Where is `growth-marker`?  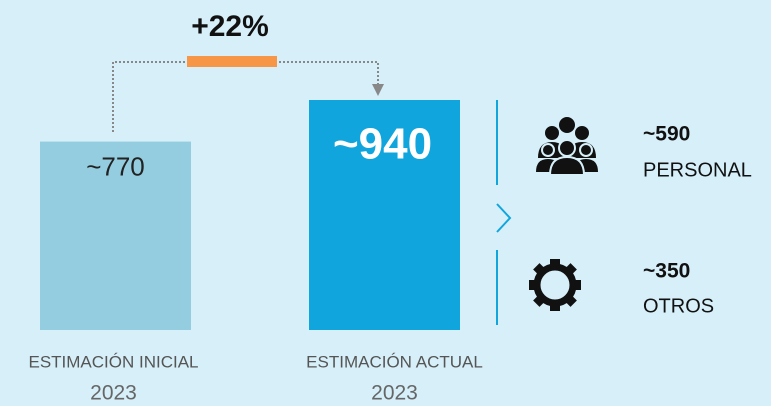
growth-marker is located at coordinates (232, 61).